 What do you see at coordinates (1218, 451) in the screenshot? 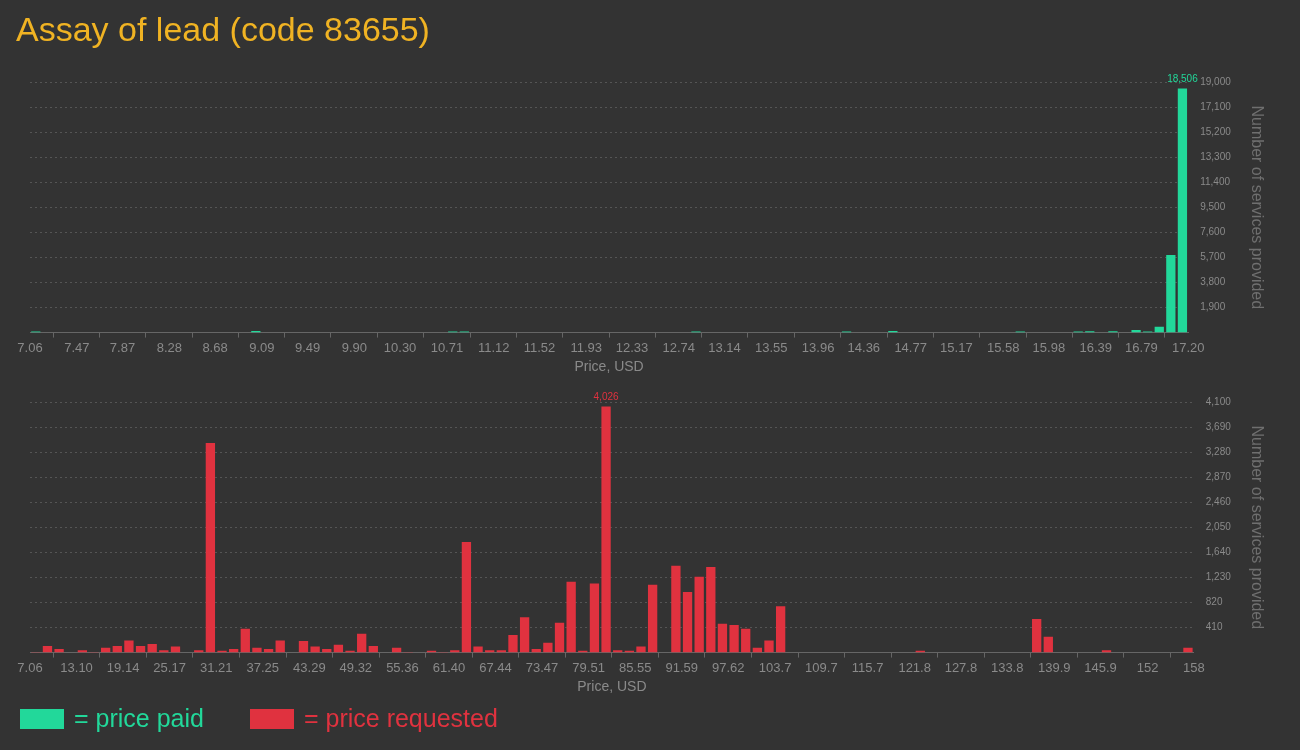
I see `y-tick-label: 3,280` at bounding box center [1218, 451].